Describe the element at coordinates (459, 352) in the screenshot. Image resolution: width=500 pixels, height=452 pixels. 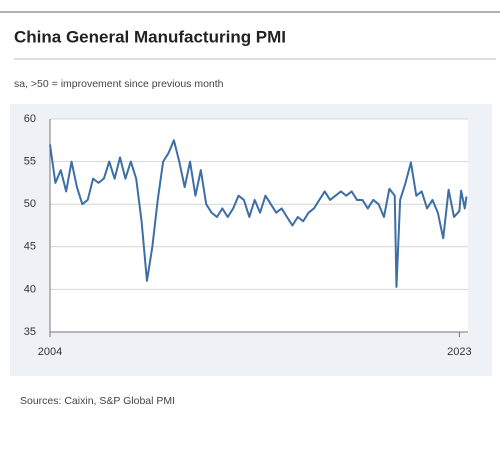
I see `x-tick-label: 2023` at that location.